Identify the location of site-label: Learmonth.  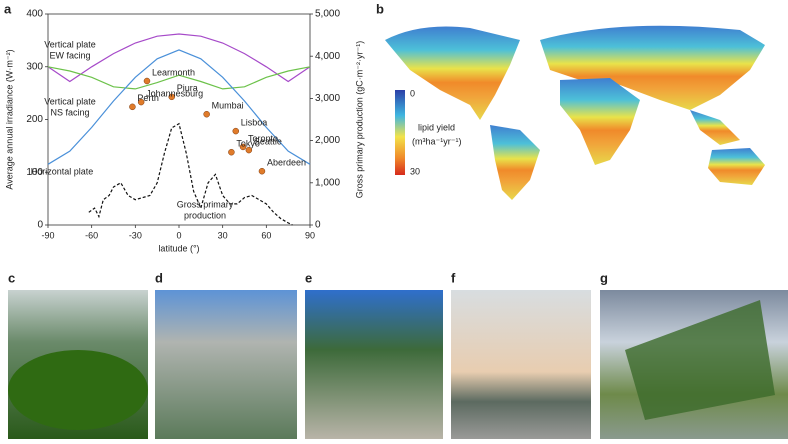
(173, 72).